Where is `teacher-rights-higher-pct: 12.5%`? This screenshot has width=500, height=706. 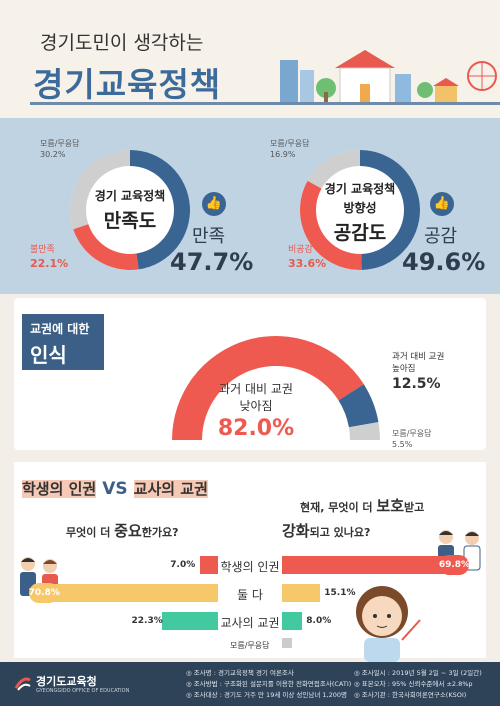 teacher-rights-higher-pct: 12.5% is located at coordinates (416, 384).